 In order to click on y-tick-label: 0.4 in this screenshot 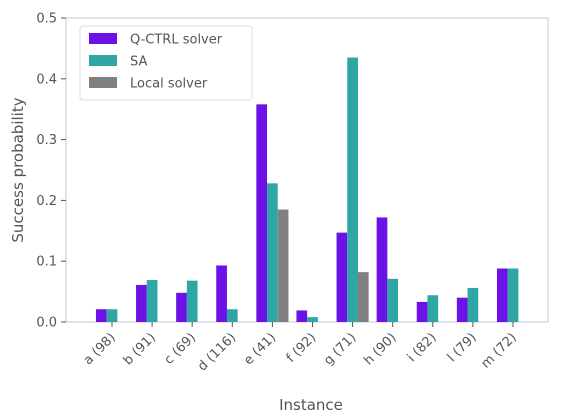, I will do `click(46, 79)`.